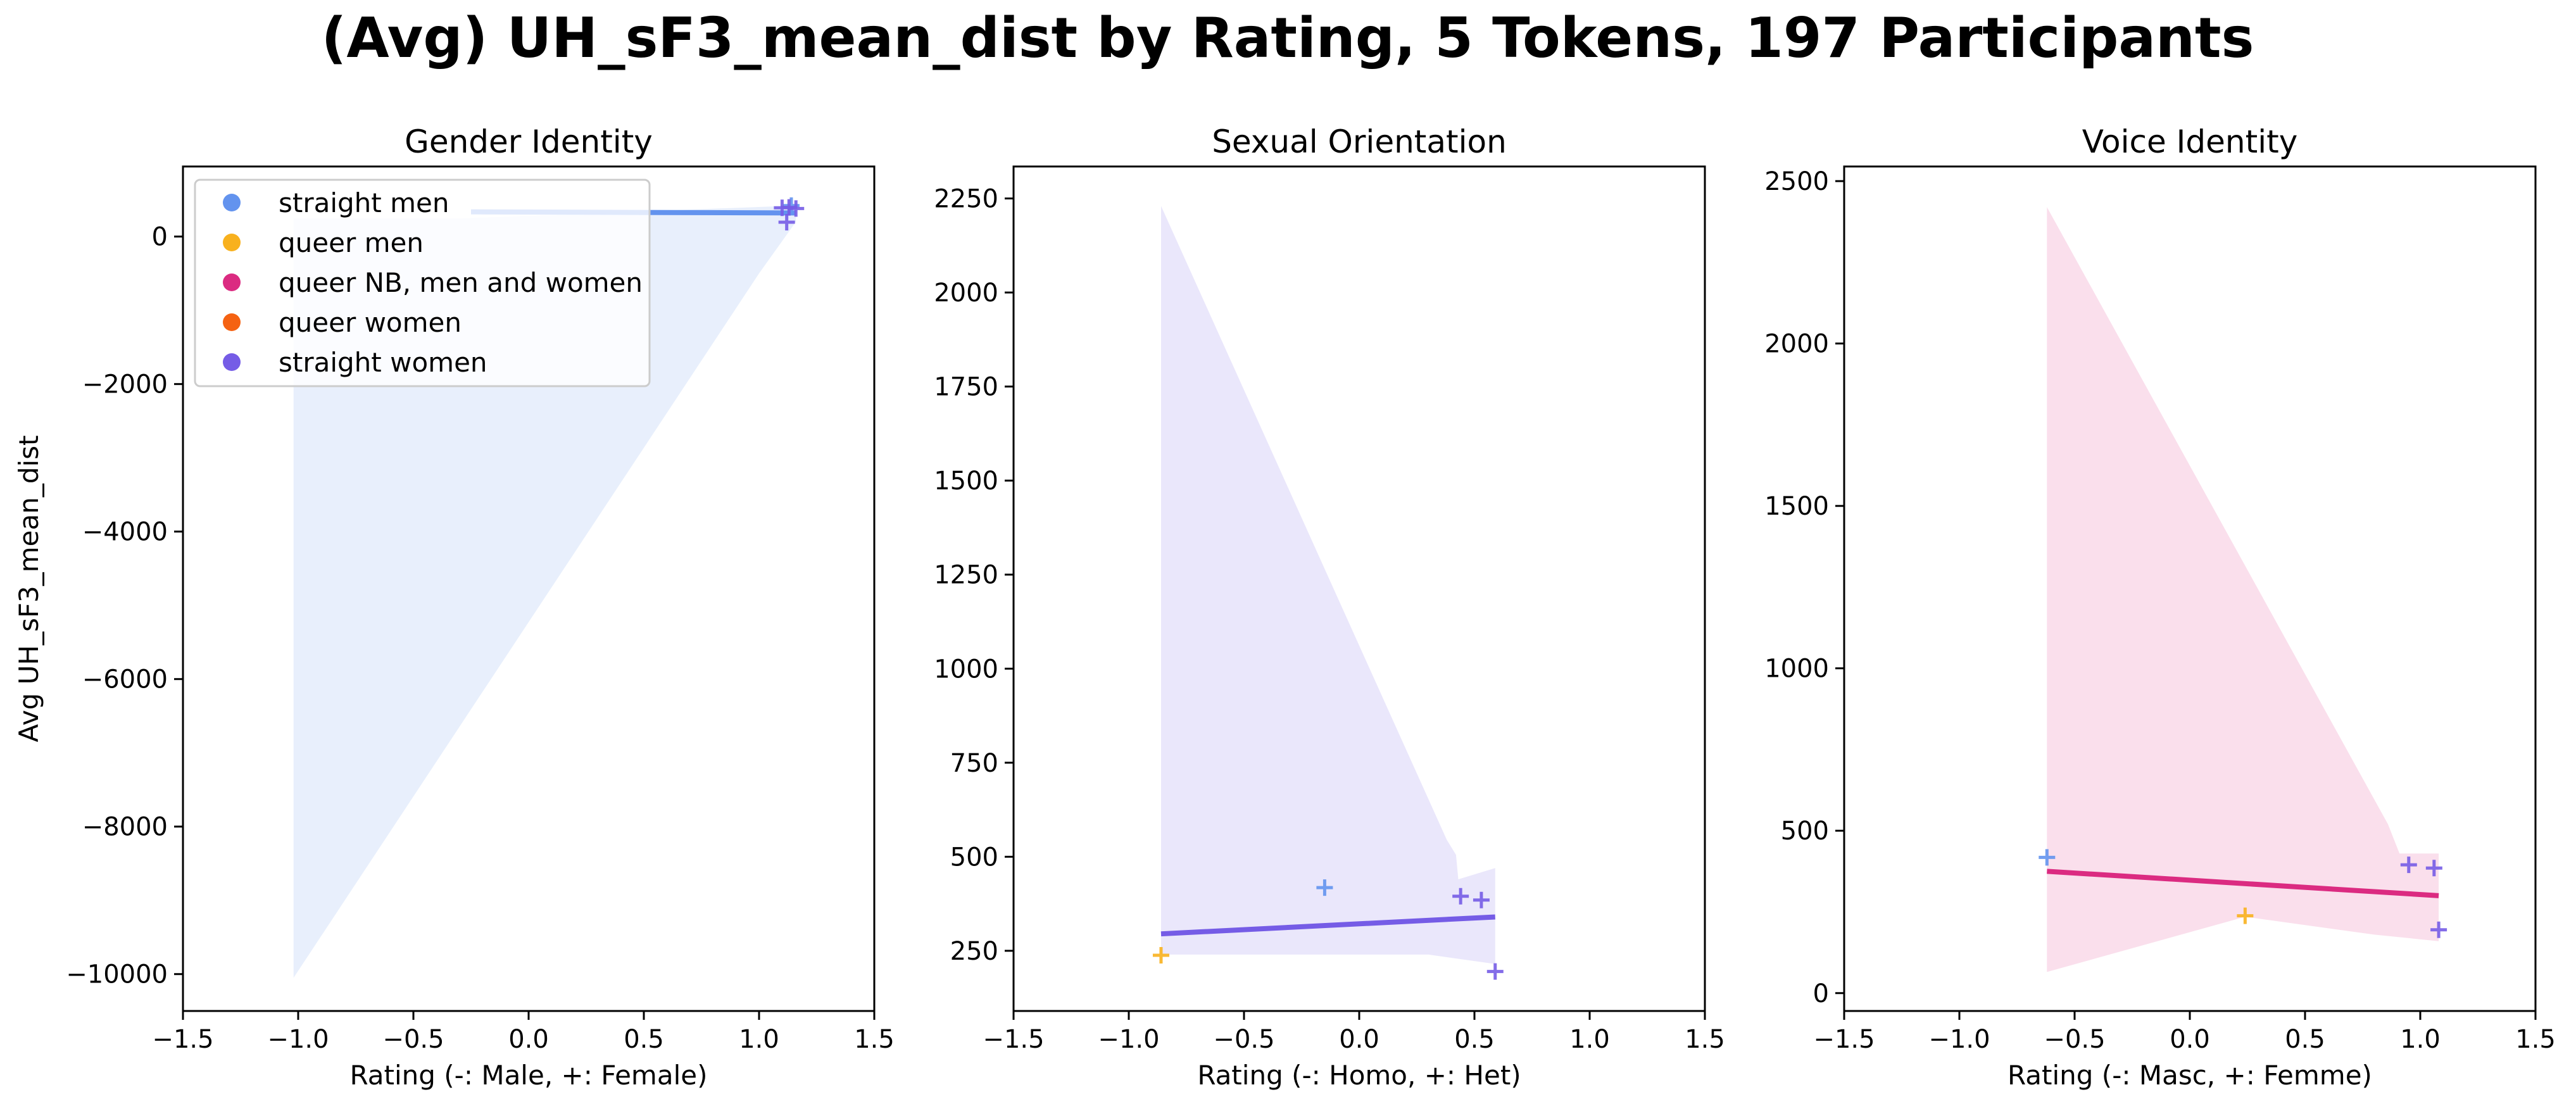 The image size is (2576, 1111). Describe the element at coordinates (2189, 1075) in the screenshot. I see `x-axis-label: Rating (-: Masc, +: Femme)` at that location.